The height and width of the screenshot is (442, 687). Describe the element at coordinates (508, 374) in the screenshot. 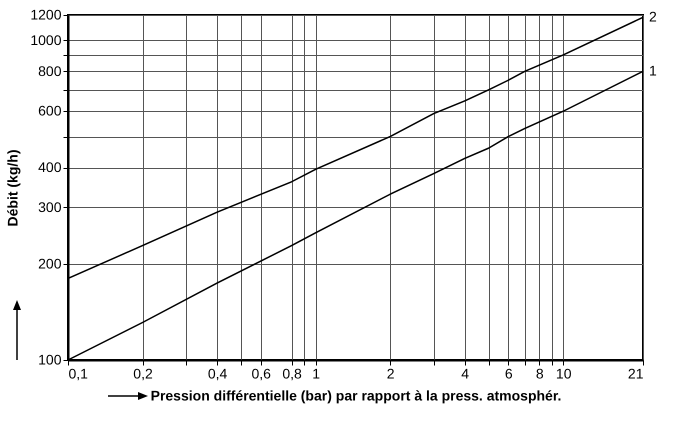

I see `x-tick-label: 6` at that location.